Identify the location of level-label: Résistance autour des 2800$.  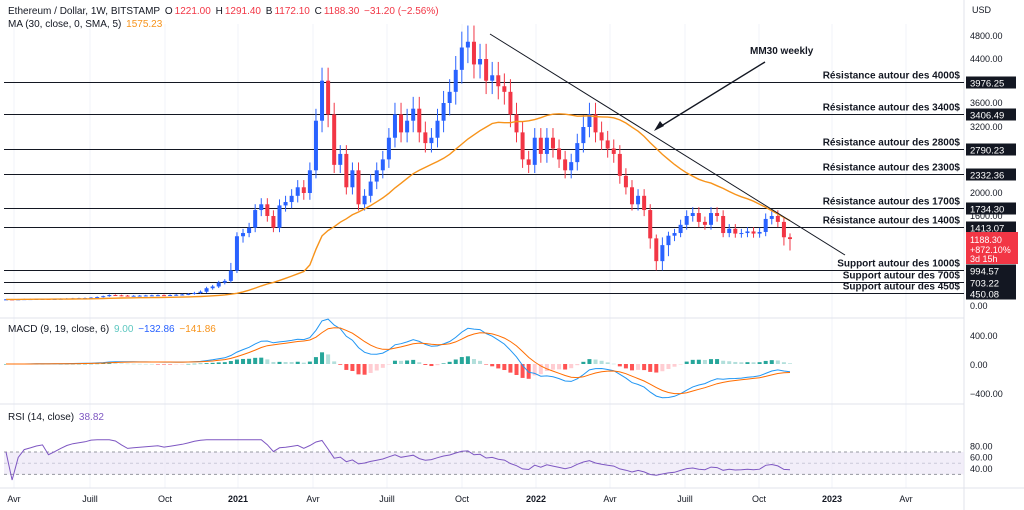
(892, 143).